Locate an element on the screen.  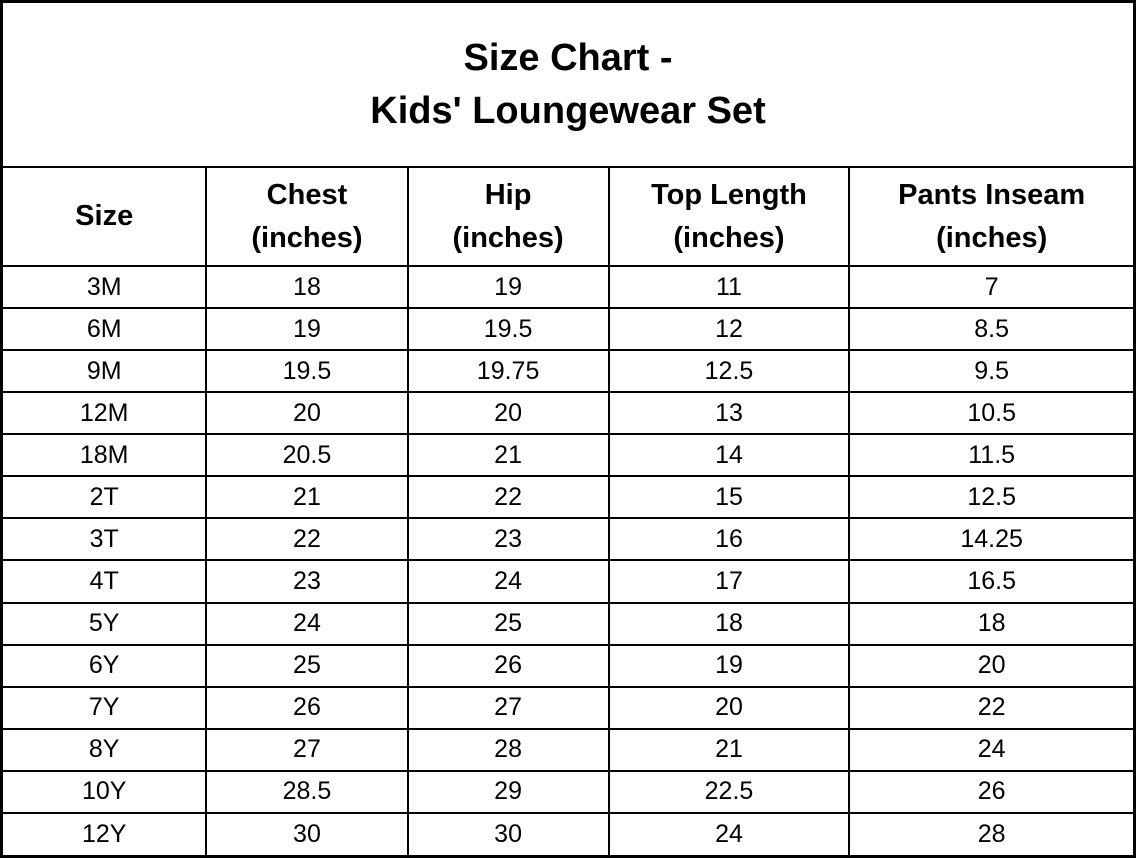
header-top-length: Top Length (inches) is located at coordinates (729, 217).